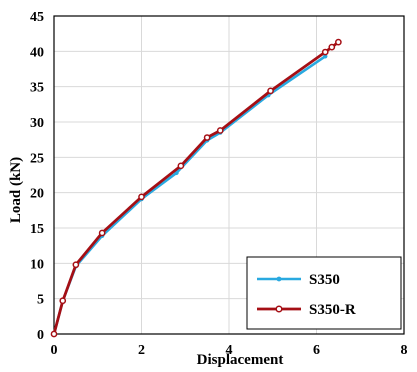 The height and width of the screenshot is (372, 417). I want to click on x-tick-label: 0, so click(54, 350).